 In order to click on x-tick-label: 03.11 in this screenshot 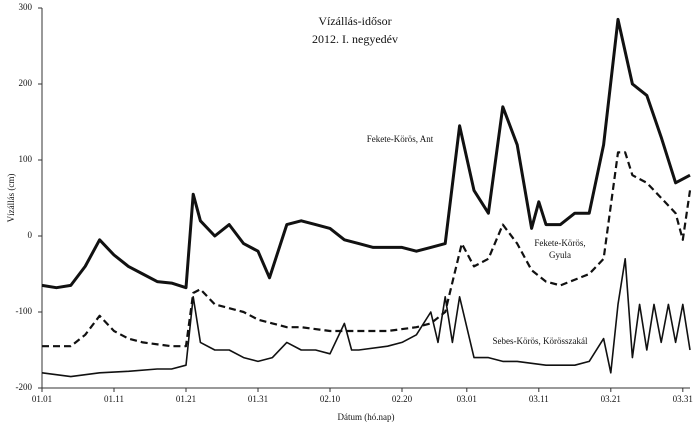, I will do `click(539, 399)`.